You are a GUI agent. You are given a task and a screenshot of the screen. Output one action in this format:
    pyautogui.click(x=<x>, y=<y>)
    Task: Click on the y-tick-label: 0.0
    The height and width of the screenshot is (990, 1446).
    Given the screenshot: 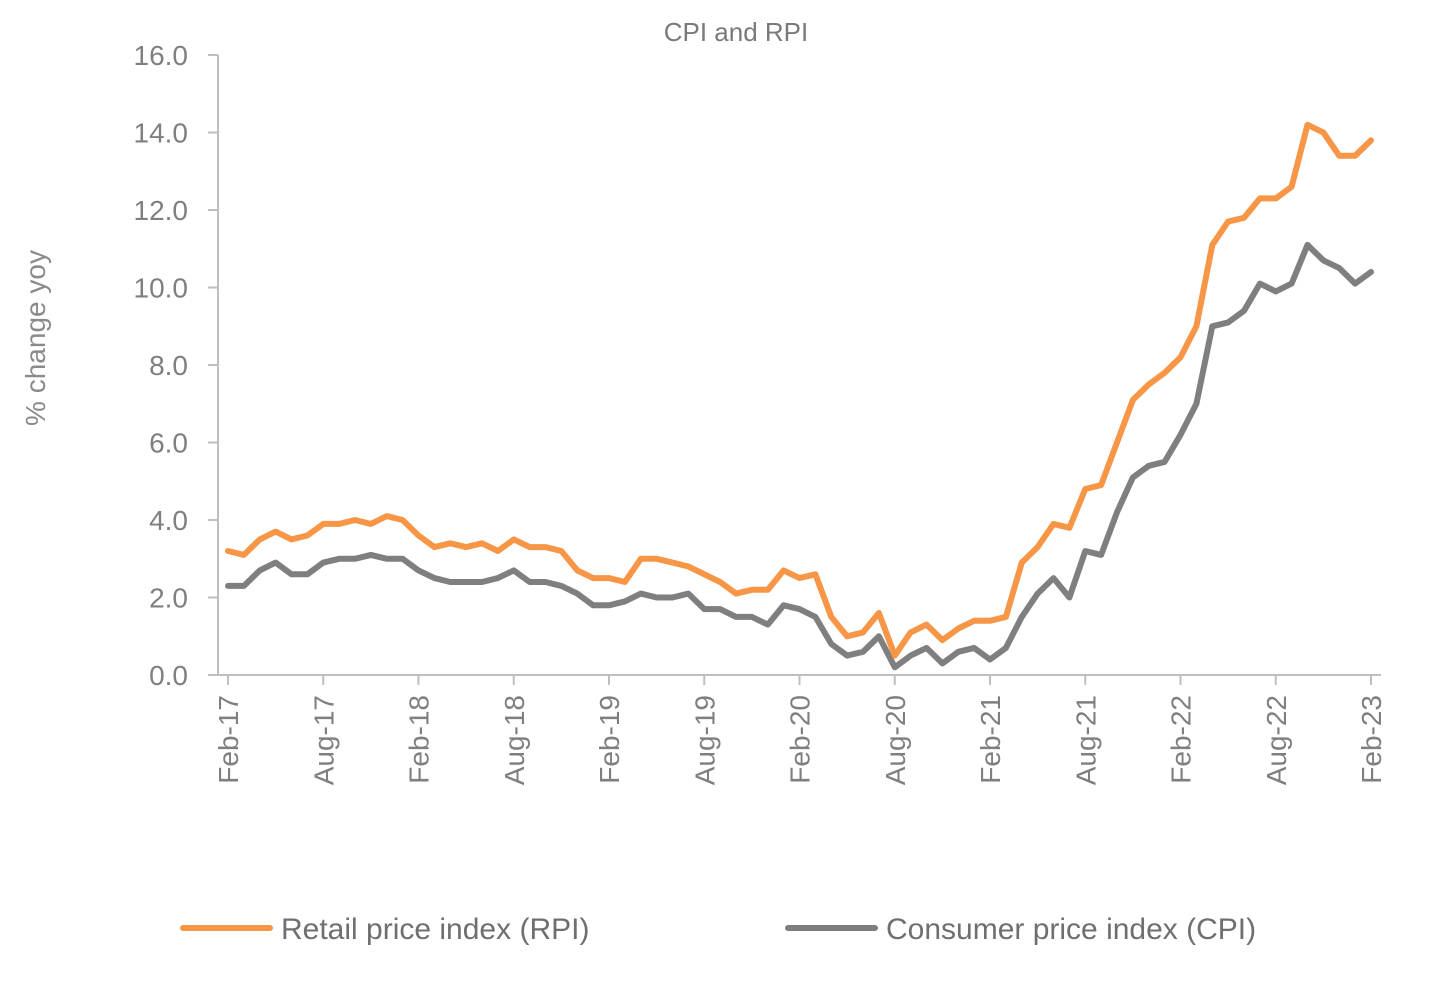 What is the action you would take?
    pyautogui.click(x=168, y=675)
    